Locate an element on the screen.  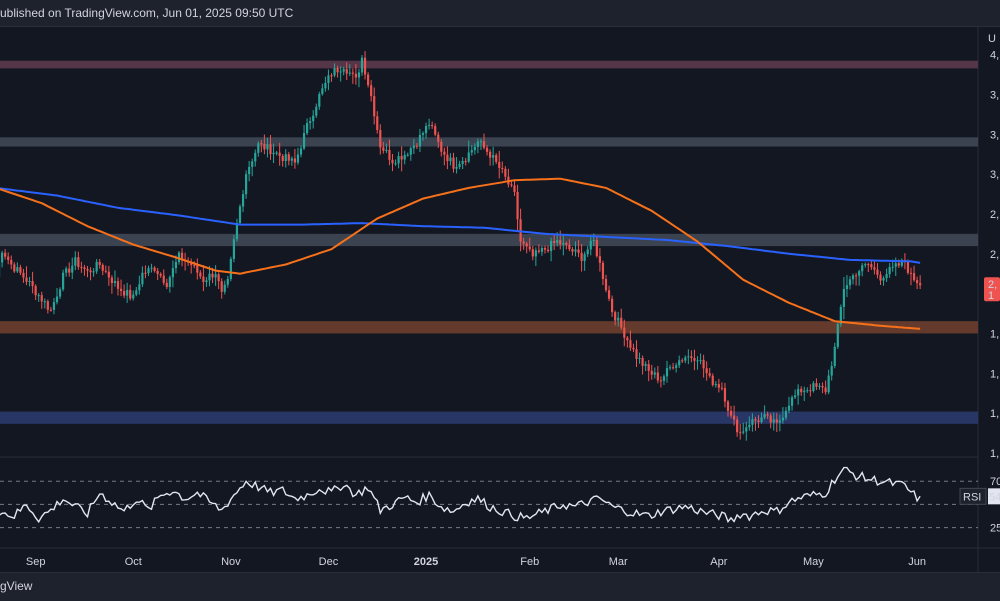
last-price-sub: 1 is located at coordinates (991, 296).